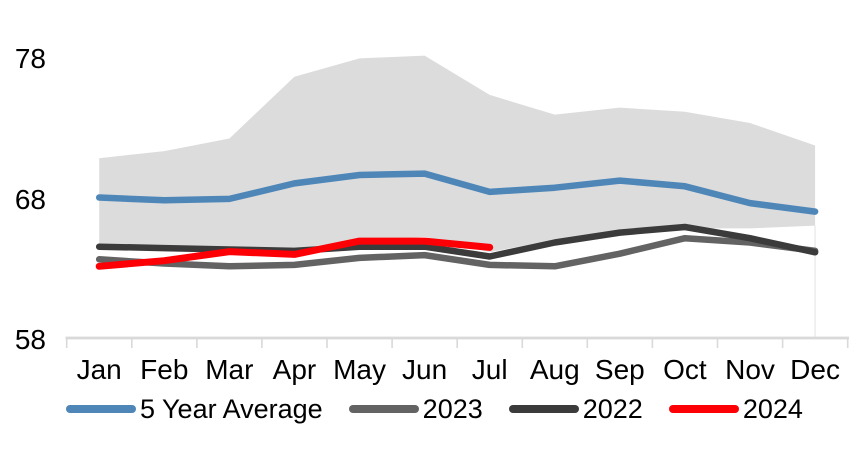 The image size is (852, 458). What do you see at coordinates (30, 339) in the screenshot?
I see `y-axis-label: 58` at bounding box center [30, 339].